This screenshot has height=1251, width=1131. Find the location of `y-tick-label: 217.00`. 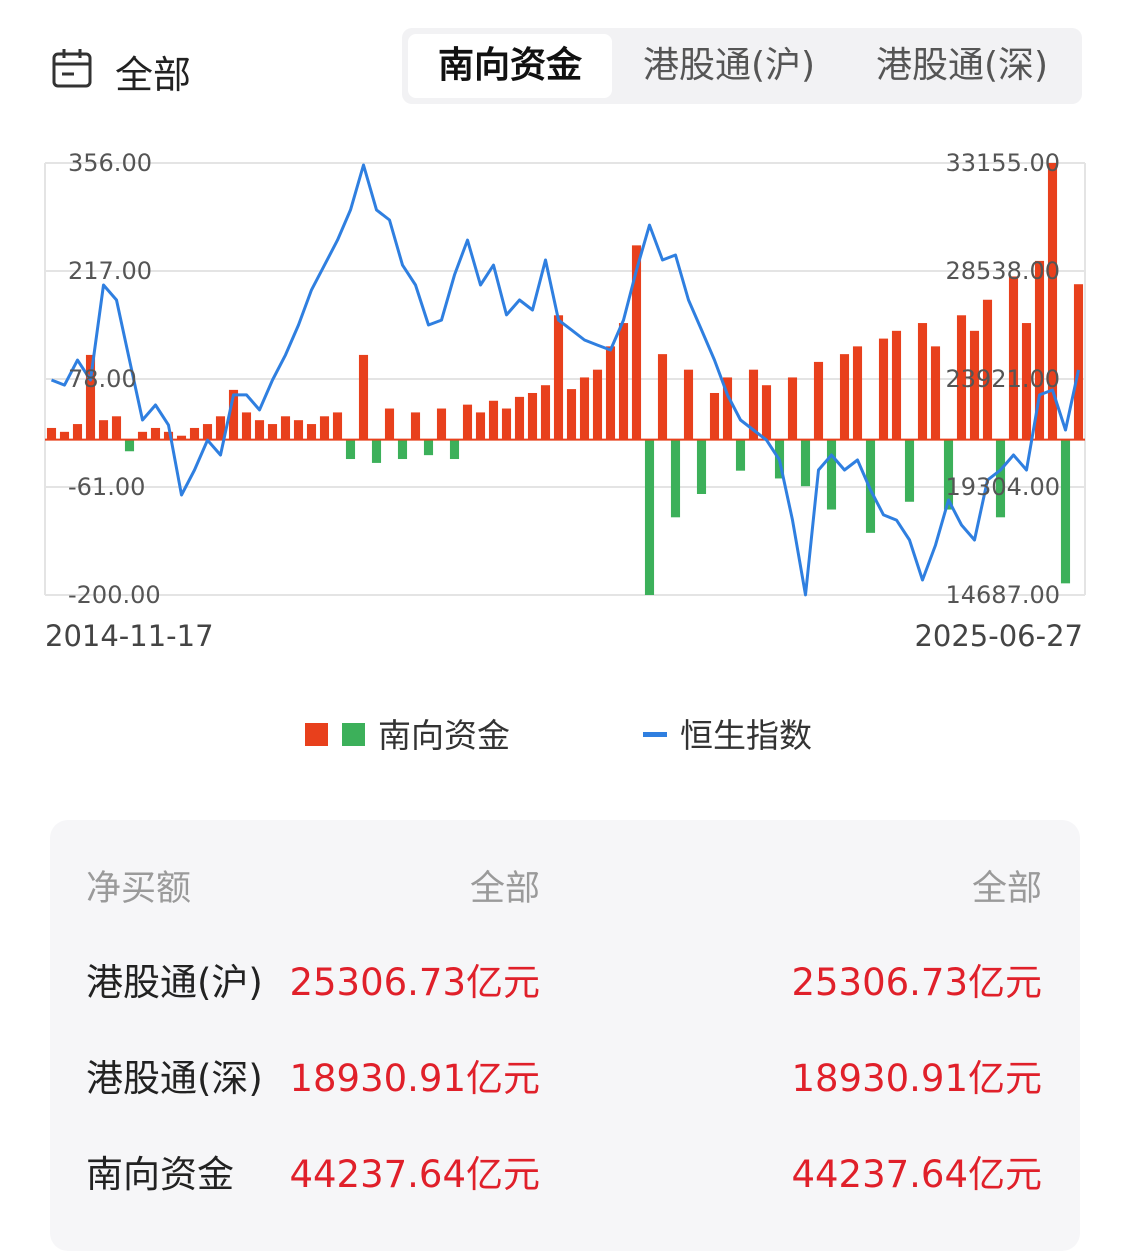

y-tick-label: 217.00 is located at coordinates (110, 271).